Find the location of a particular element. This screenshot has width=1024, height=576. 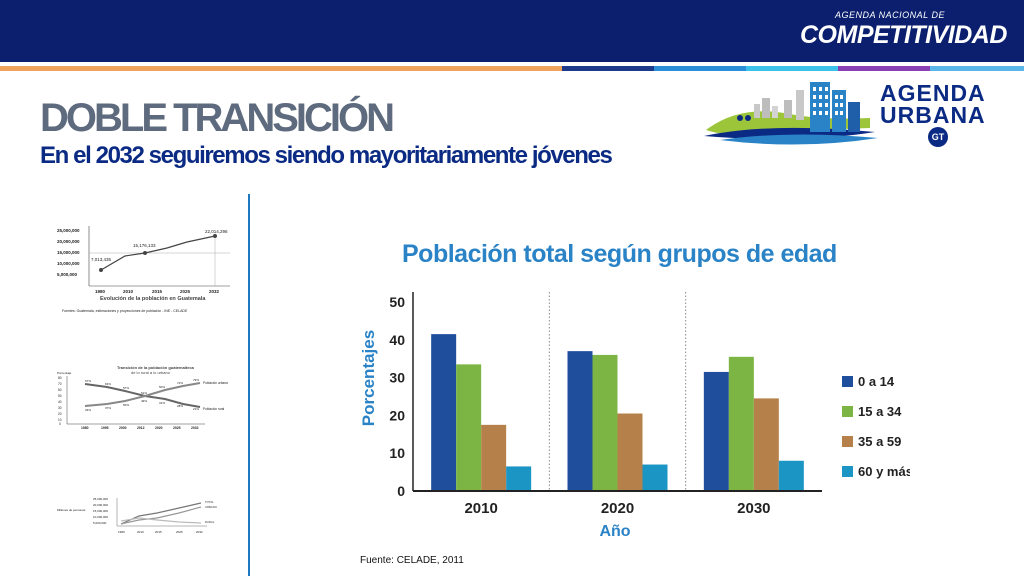

thumb2-xtick: 1980 is located at coordinates (85, 428).